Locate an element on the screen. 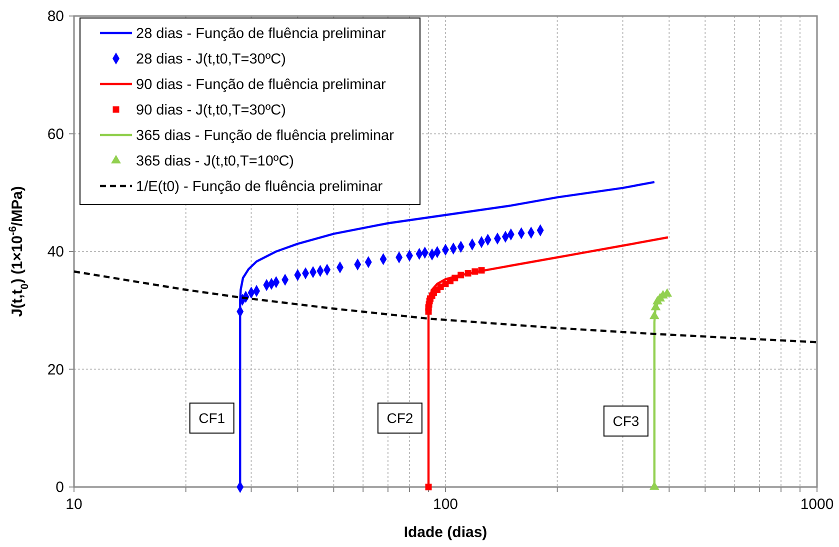 The height and width of the screenshot is (547, 839). legend-label: 28 dias - Função de fluência preliminar is located at coordinates (261, 34).